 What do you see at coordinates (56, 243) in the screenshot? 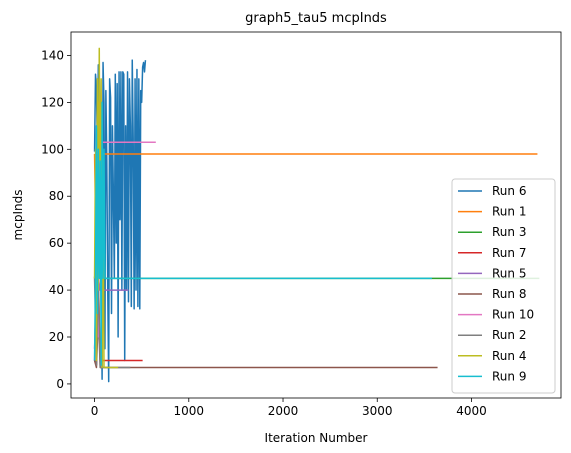
I see `y-tick-label: 60` at bounding box center [56, 243].